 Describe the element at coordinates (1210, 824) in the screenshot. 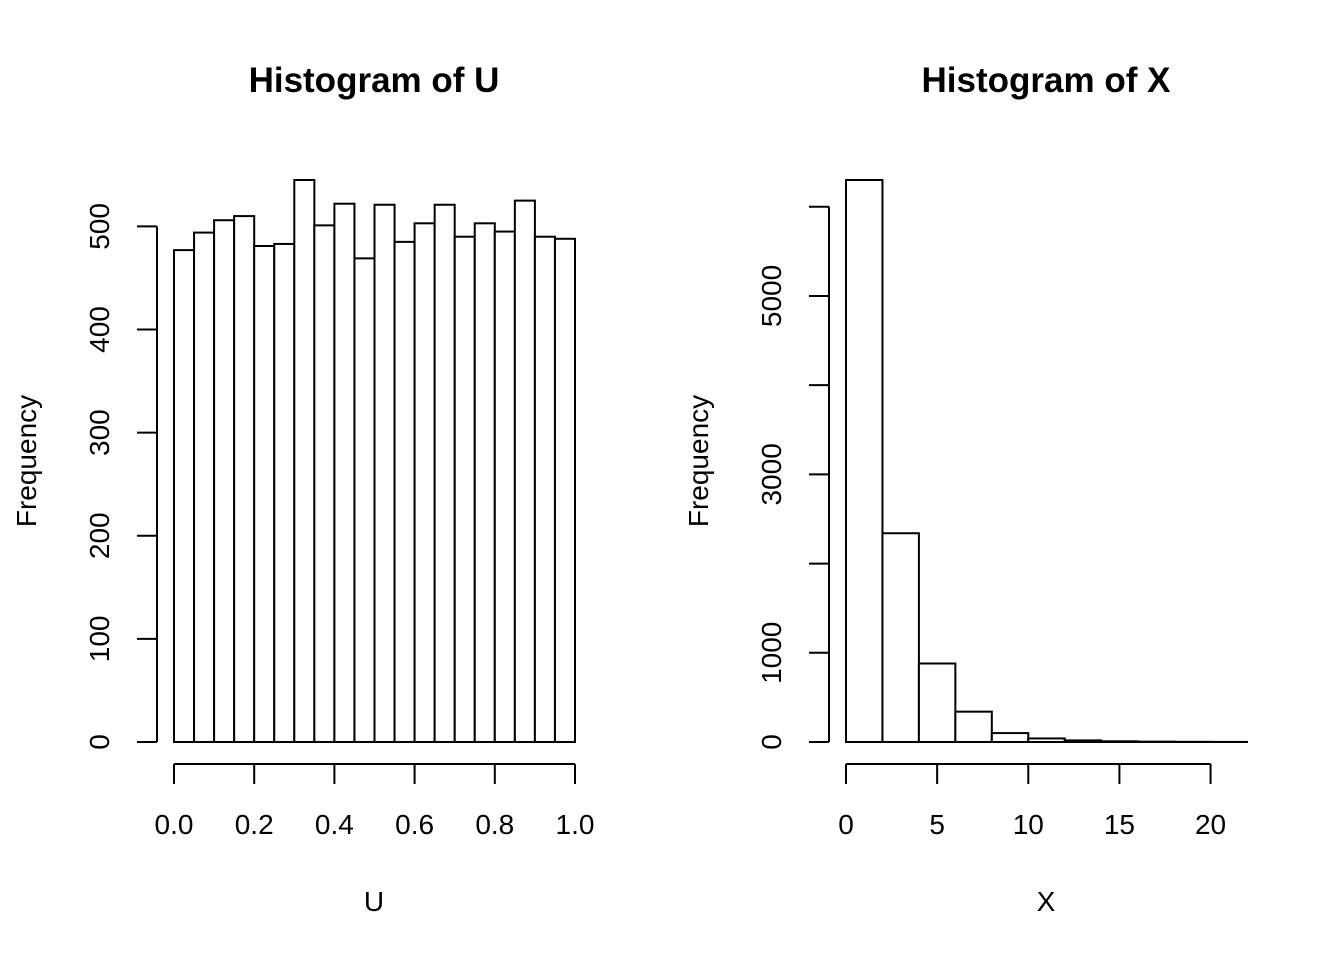

I see `x-tick-label: 20` at that location.